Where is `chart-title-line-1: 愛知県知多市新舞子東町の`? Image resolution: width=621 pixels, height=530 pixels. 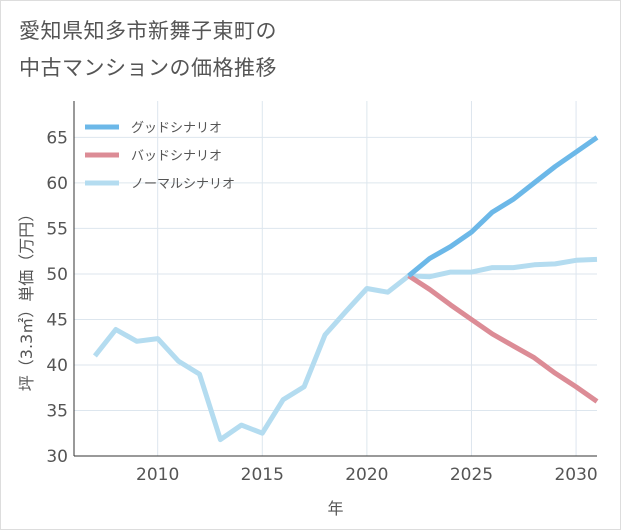 chart-title-line-1: 愛知県知多市新舞子東町の is located at coordinates (148, 31).